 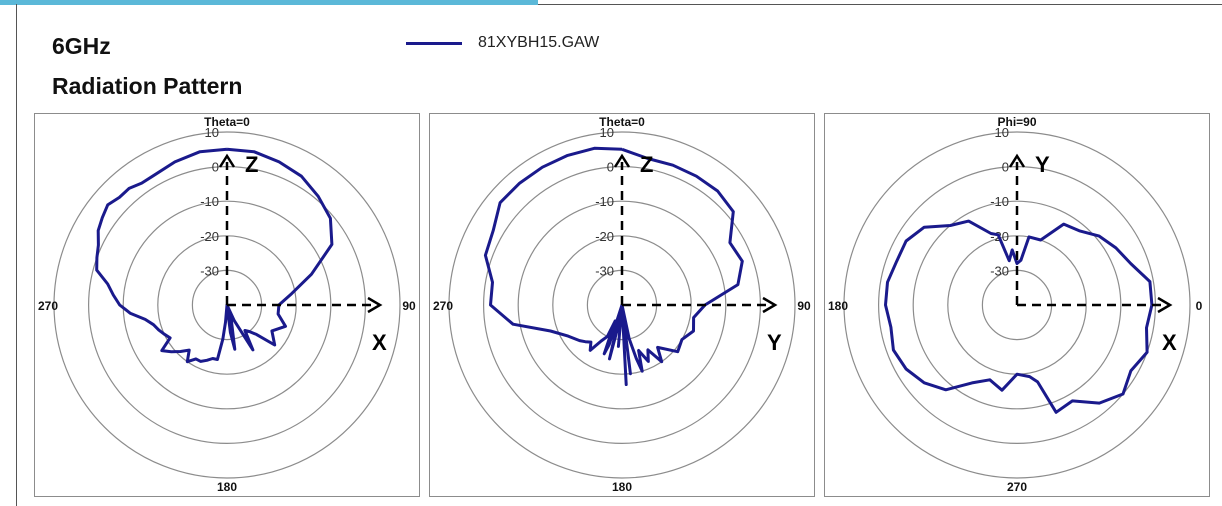 I want to click on vertical-axis-label: Y, so click(x=1042, y=164).